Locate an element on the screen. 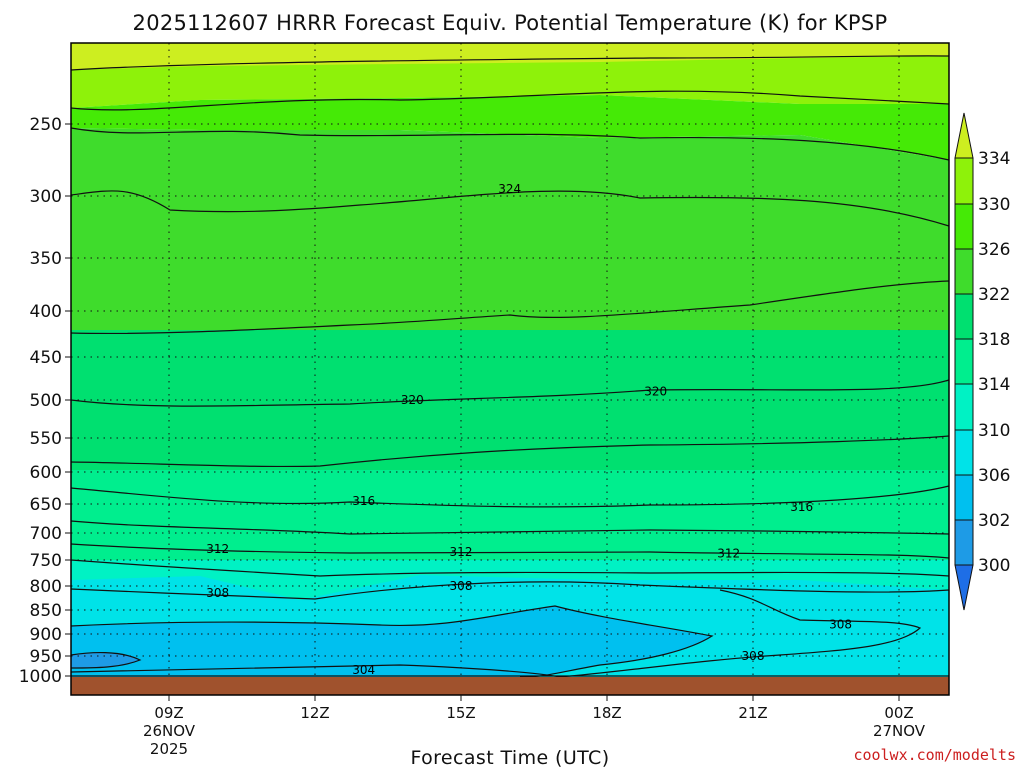 This screenshot has height=768, width=1024. x-tick-label: 18Z is located at coordinates (606, 713).